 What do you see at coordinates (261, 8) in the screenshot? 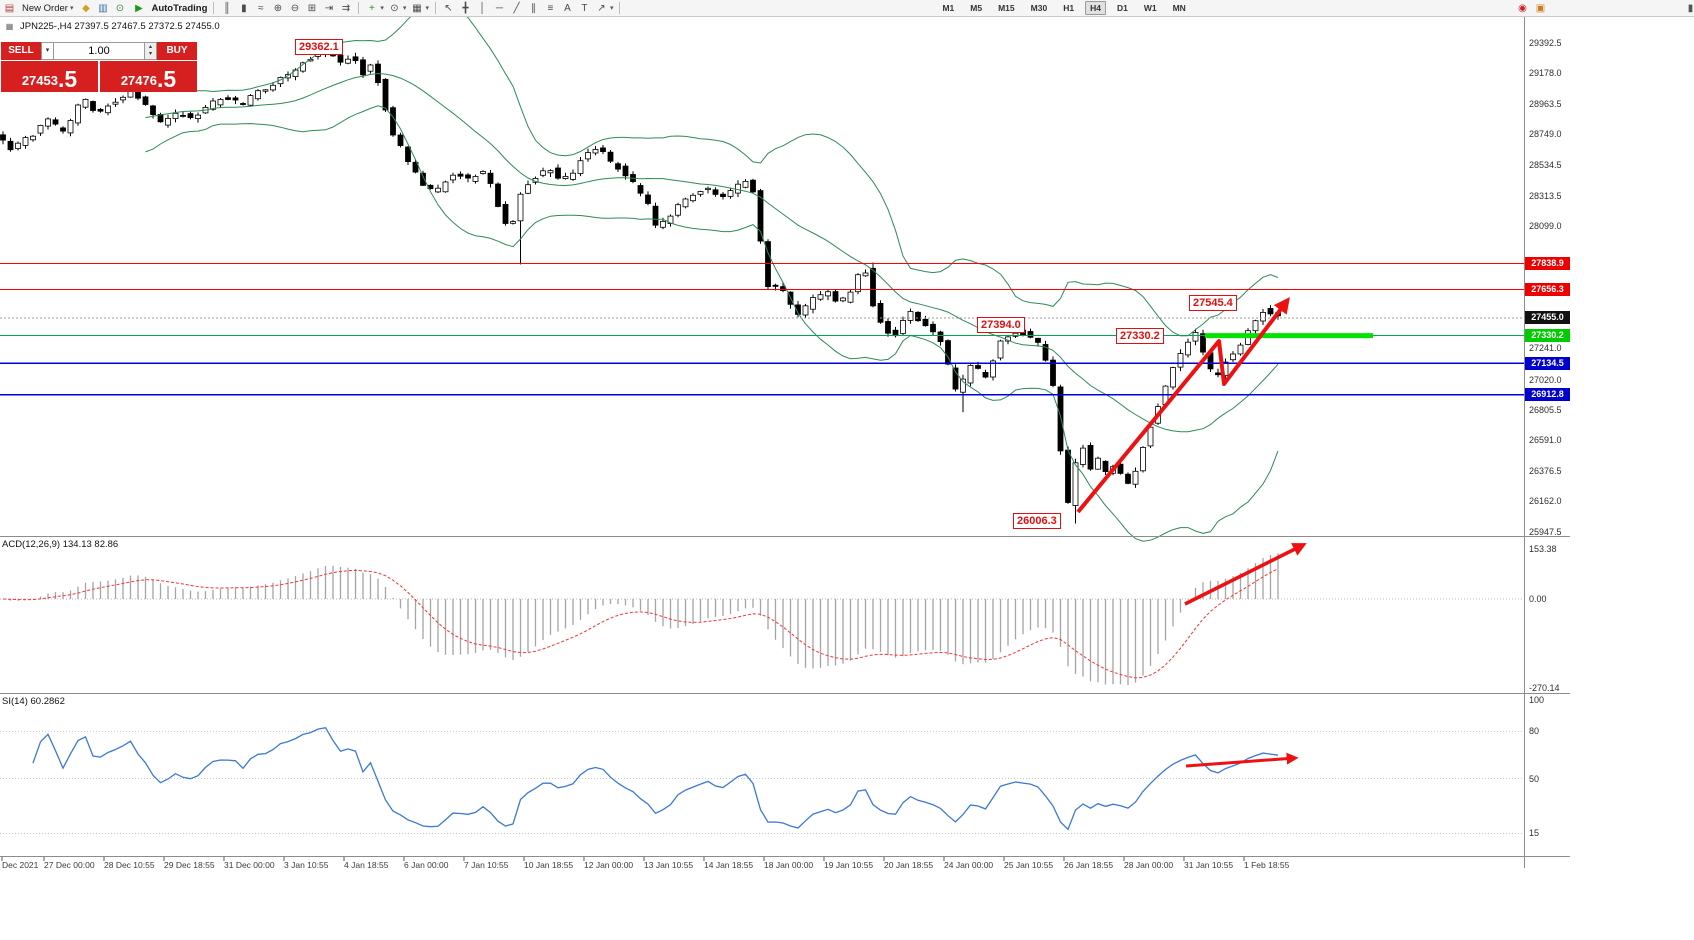
I see `line-chart-icon: ≈` at bounding box center [261, 8].